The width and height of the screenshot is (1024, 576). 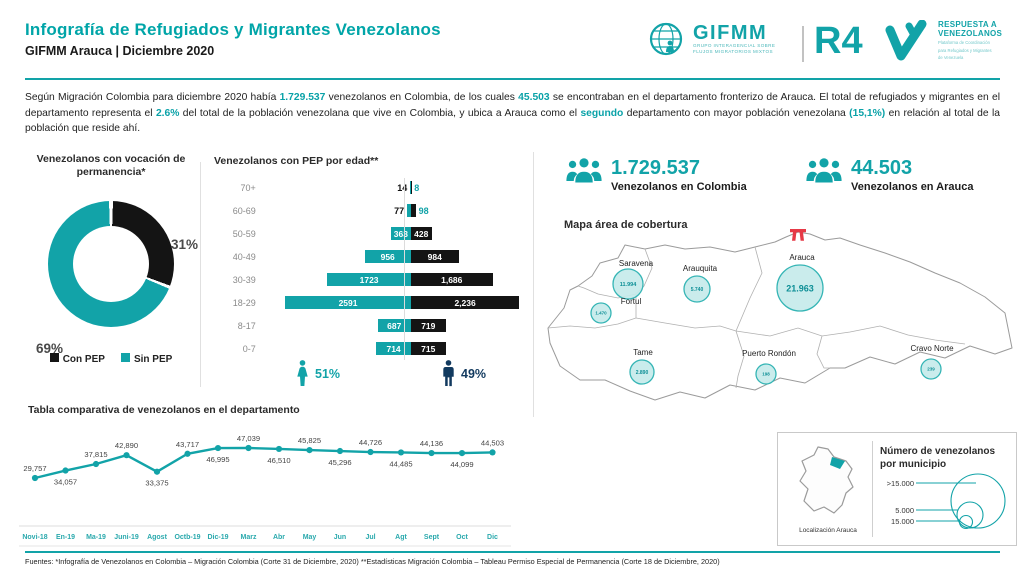 I want to click on trend-x-label: Octb-19, so click(x=187, y=537).